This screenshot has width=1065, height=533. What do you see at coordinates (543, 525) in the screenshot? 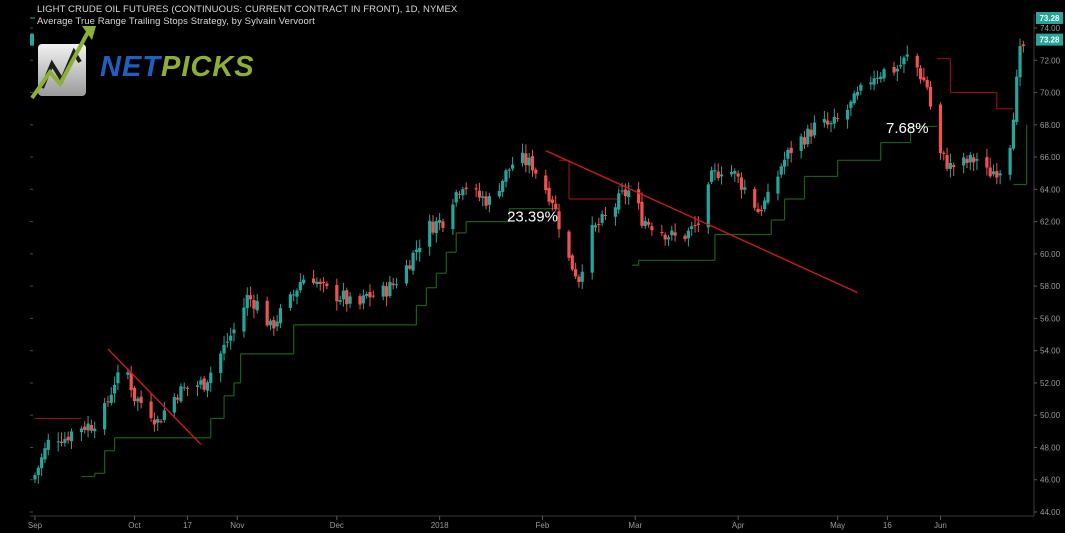
I see `x-tick-label: Feb` at bounding box center [543, 525].